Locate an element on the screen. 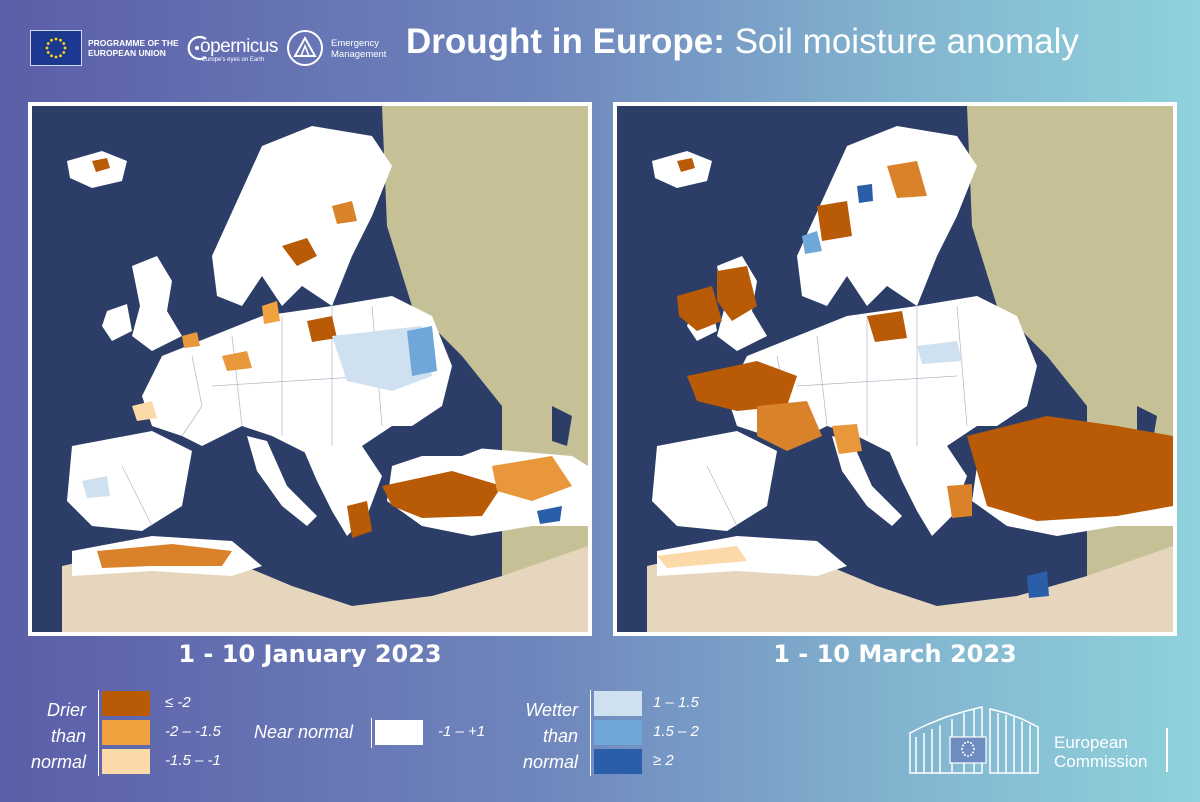 The width and height of the screenshot is (1200, 802). copernicus-tagline: Europe's eyes on Earth is located at coordinates (233, 60).